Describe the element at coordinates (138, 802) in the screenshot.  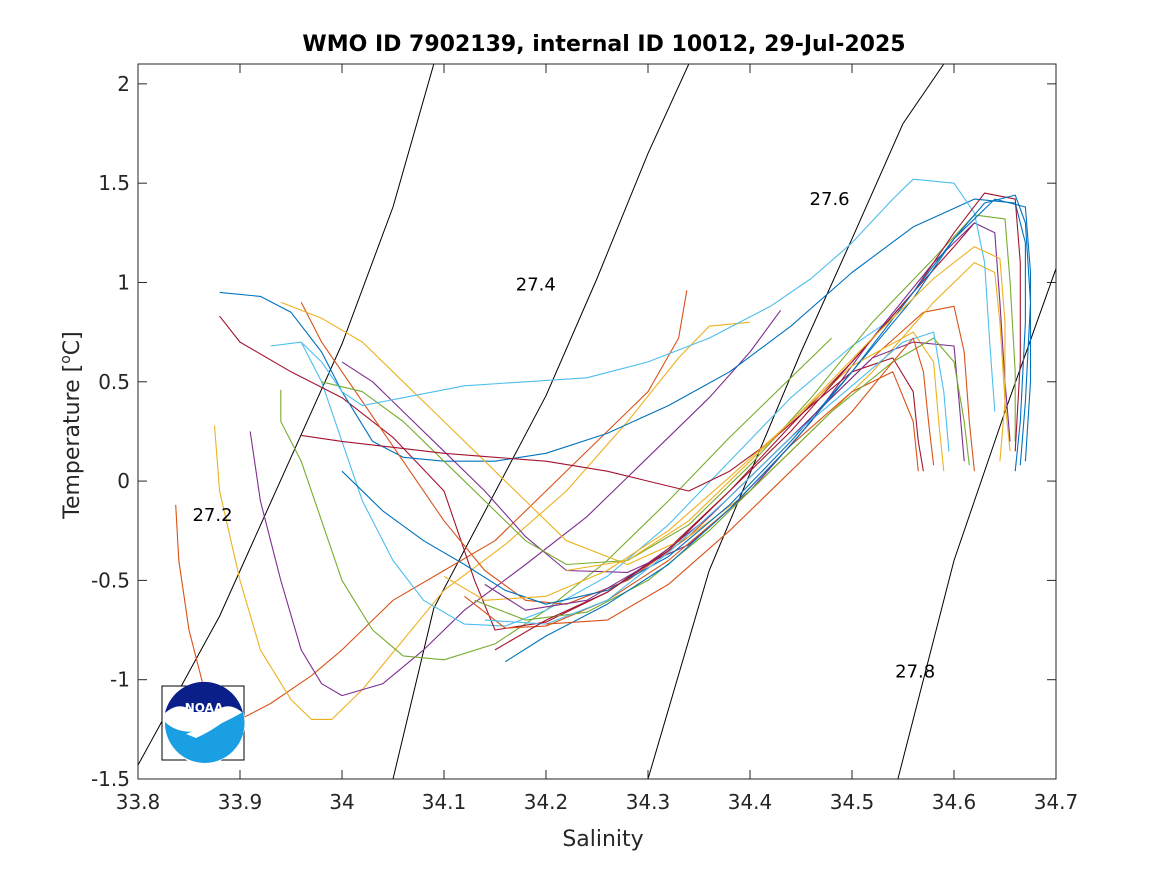
I see `x-tick-label: 33.8` at that location.